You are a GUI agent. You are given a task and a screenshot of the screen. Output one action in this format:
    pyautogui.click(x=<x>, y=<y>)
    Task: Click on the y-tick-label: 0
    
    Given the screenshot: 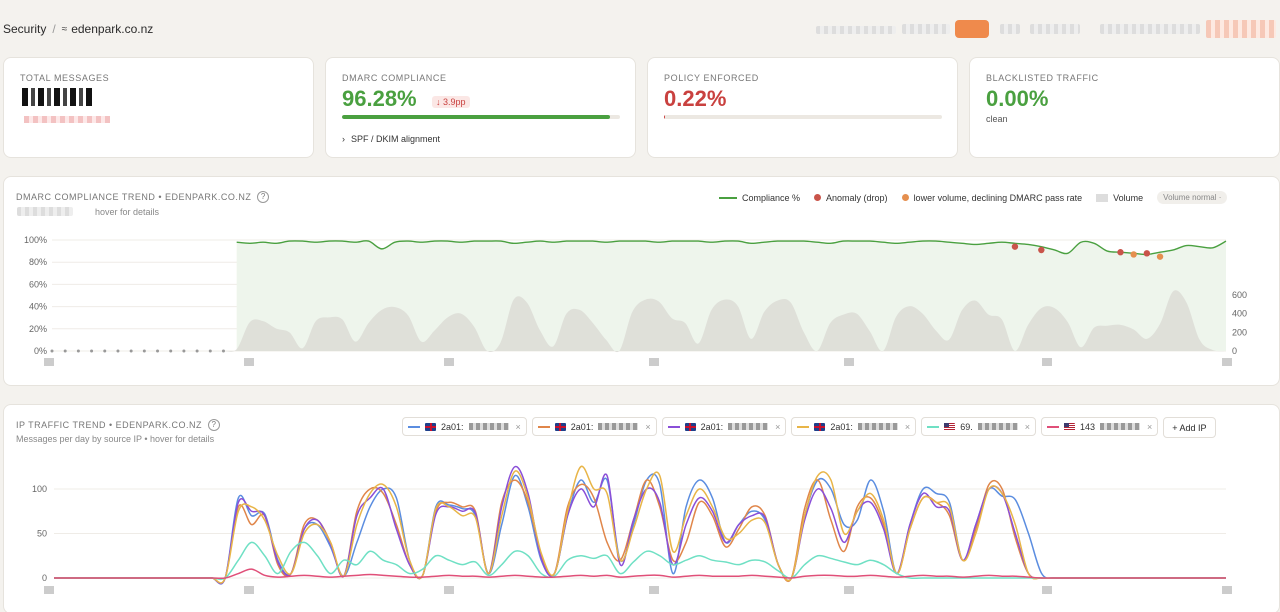 What is the action you would take?
    pyautogui.click(x=44, y=578)
    